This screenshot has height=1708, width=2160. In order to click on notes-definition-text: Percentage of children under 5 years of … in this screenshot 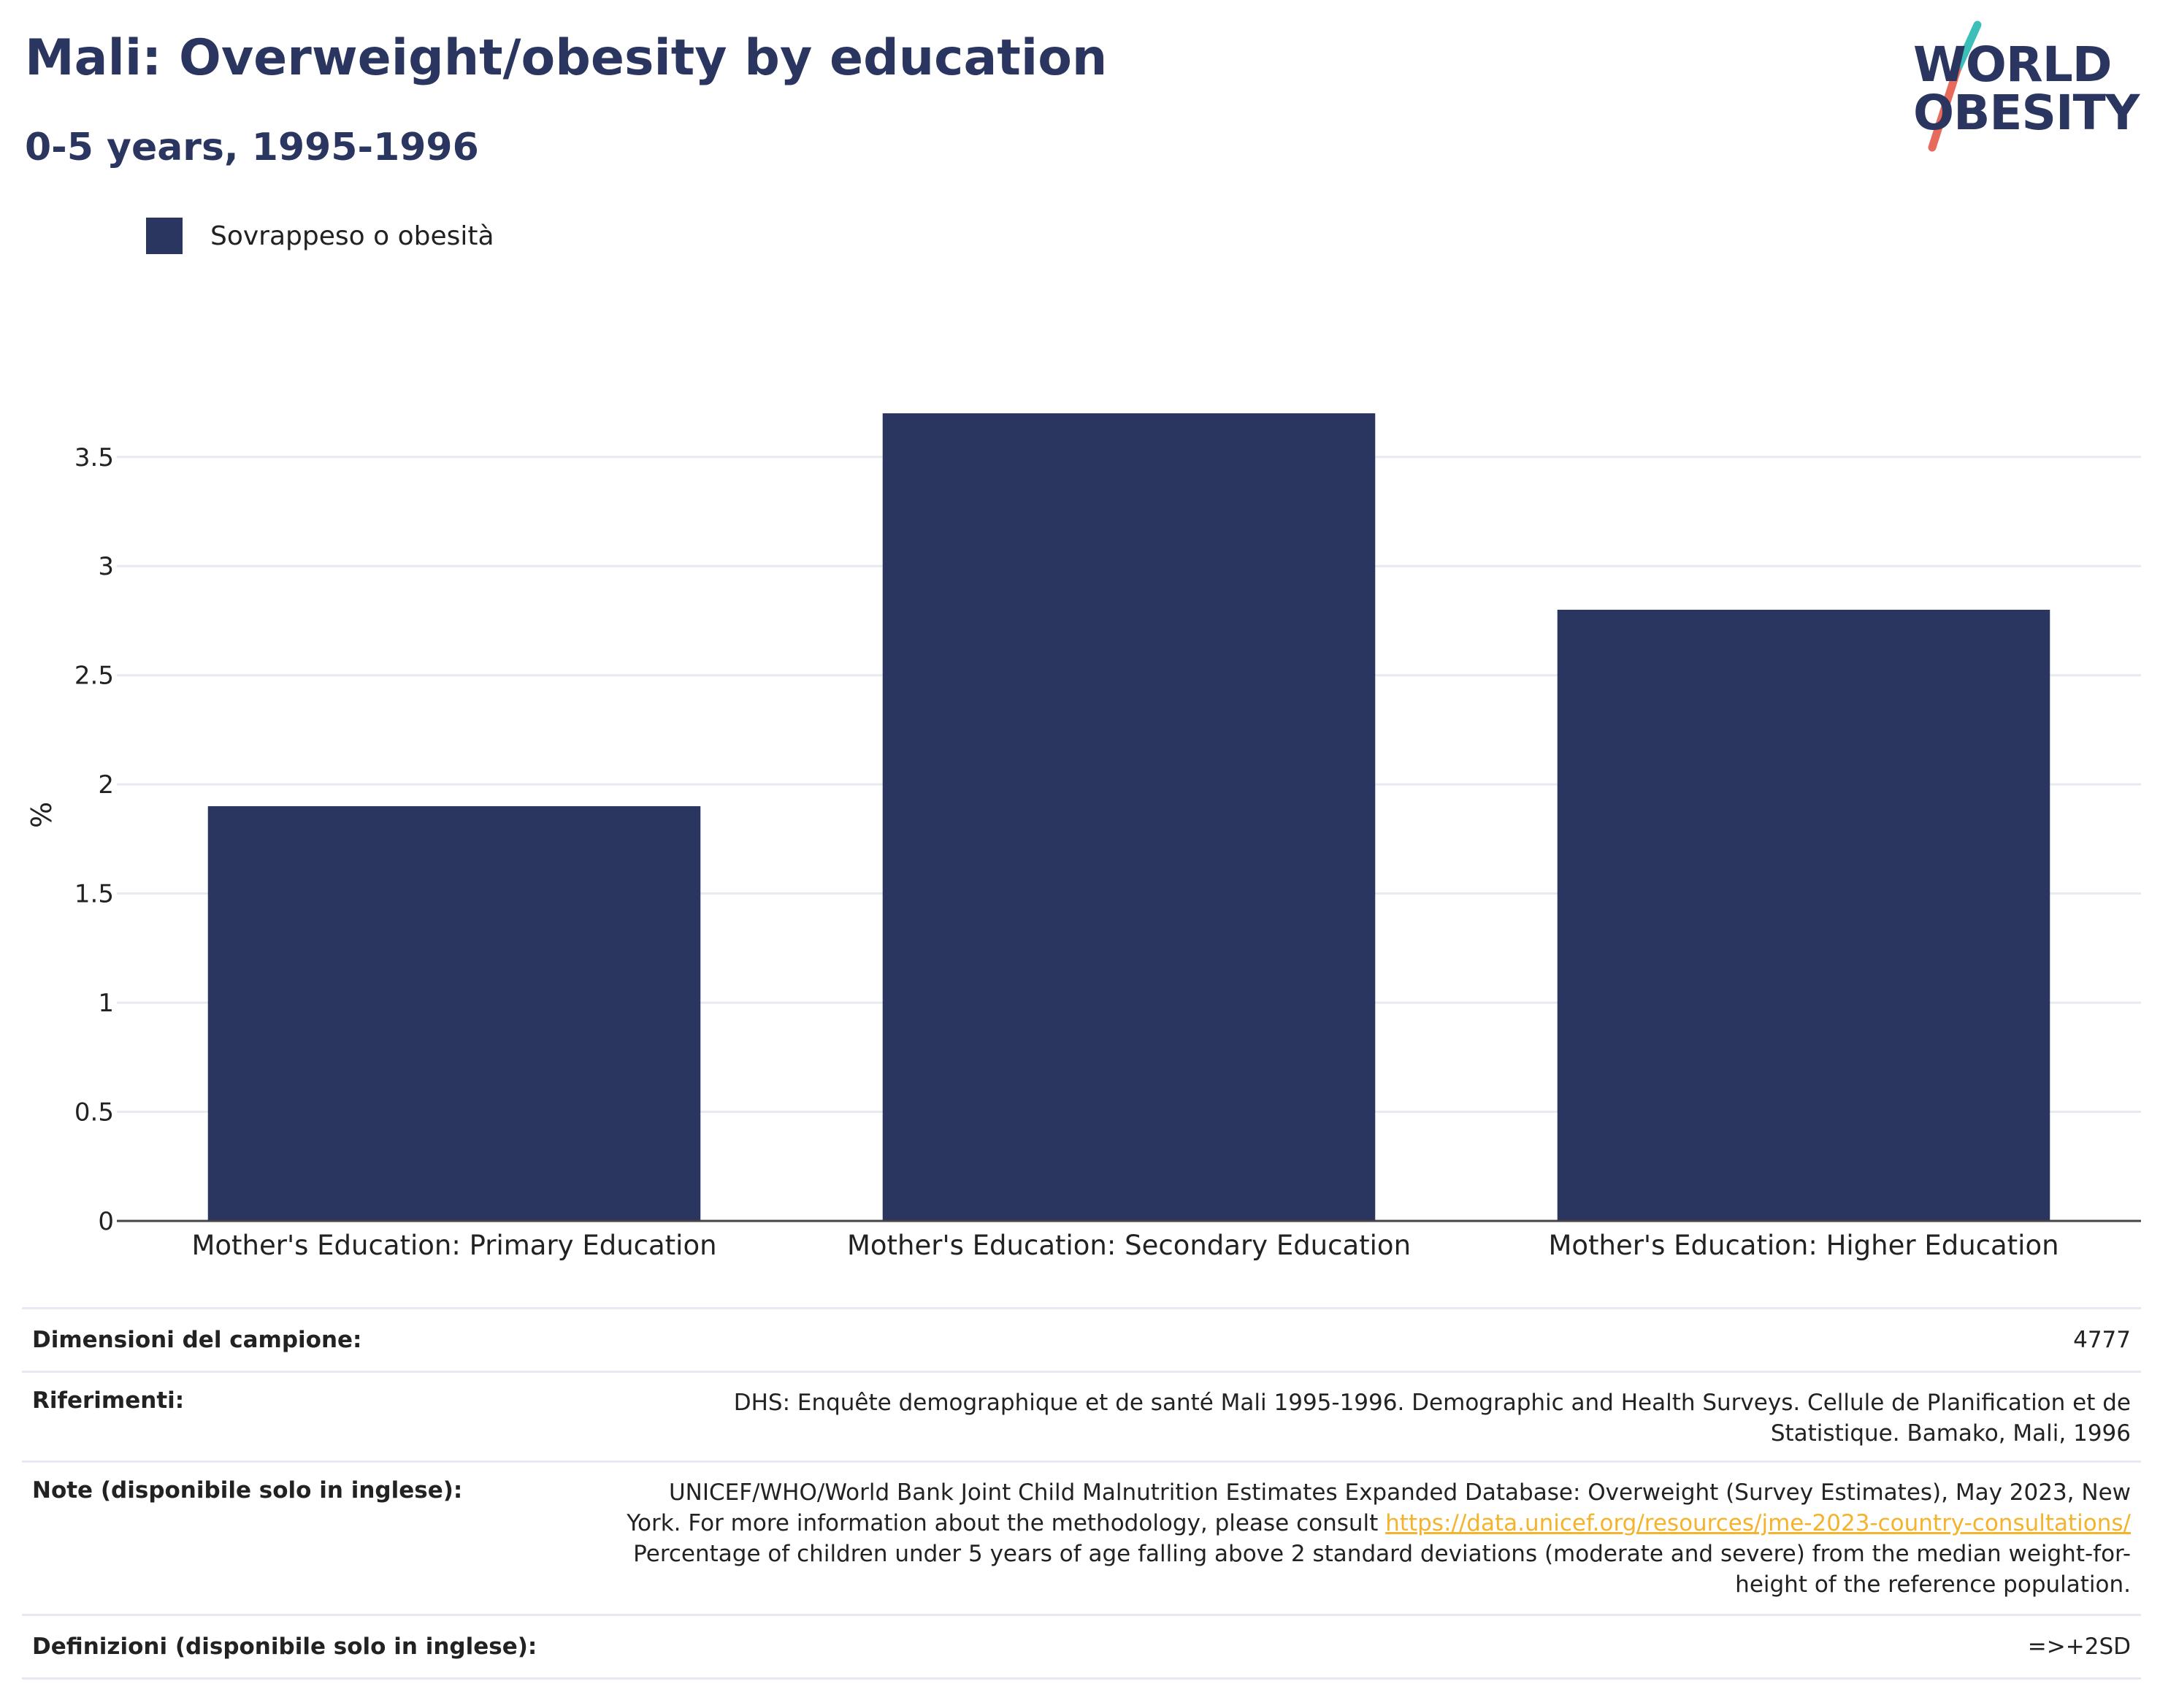, I will do `click(1382, 1569)`.